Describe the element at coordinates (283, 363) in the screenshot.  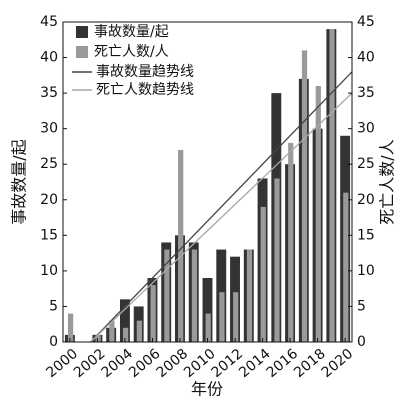
I see `x-tick-label: 2016` at that location.